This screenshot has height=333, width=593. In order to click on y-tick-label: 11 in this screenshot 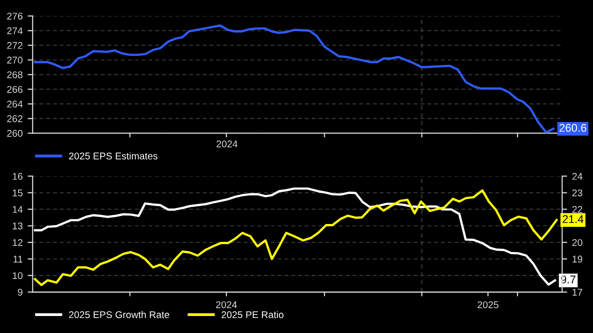, I will do `click(18, 259)`.